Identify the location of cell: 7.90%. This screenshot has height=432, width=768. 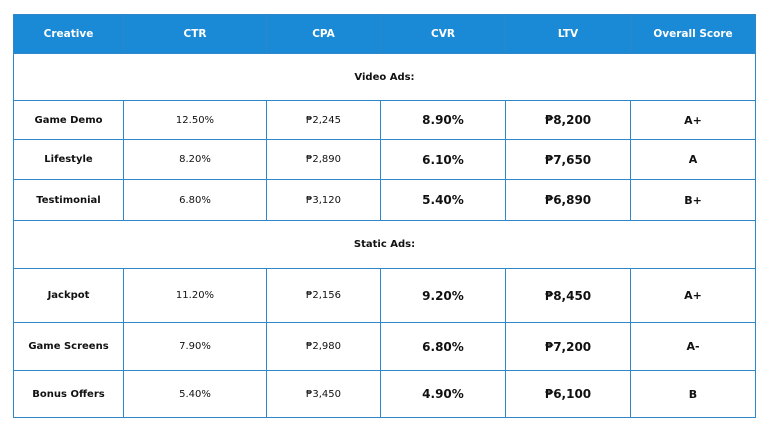
(195, 346).